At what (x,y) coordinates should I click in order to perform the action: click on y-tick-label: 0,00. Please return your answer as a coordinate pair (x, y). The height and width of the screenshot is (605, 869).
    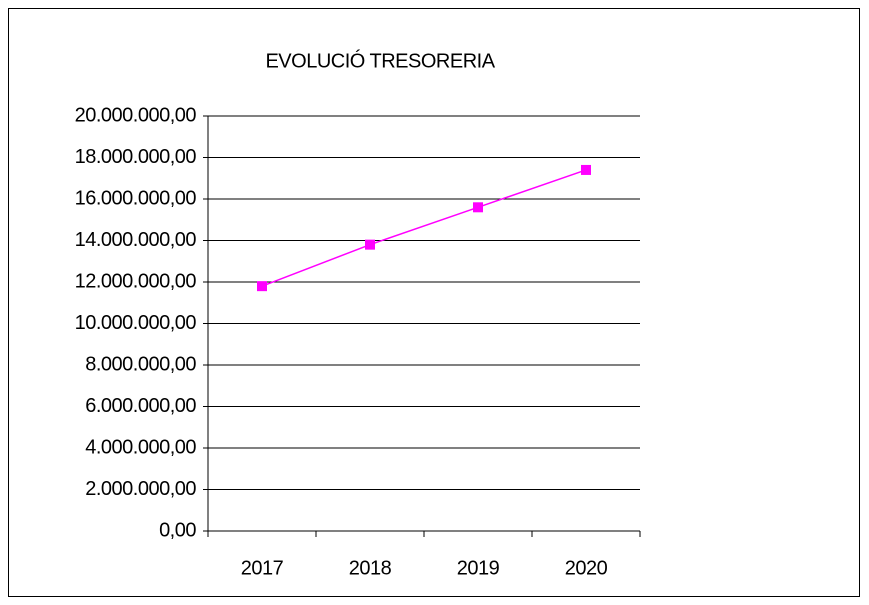
    Looking at the image, I should click on (177, 530).